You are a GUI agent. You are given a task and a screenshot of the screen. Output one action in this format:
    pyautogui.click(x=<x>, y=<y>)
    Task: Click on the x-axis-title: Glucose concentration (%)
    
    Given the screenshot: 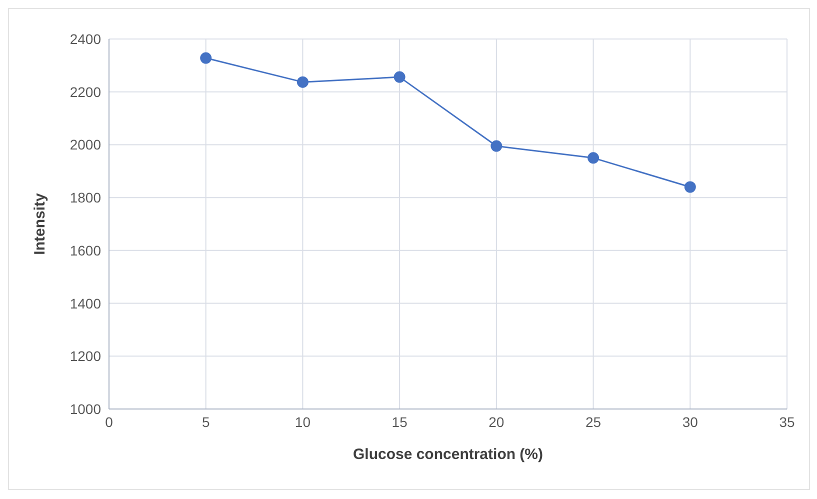 What is the action you would take?
    pyautogui.click(x=448, y=454)
    